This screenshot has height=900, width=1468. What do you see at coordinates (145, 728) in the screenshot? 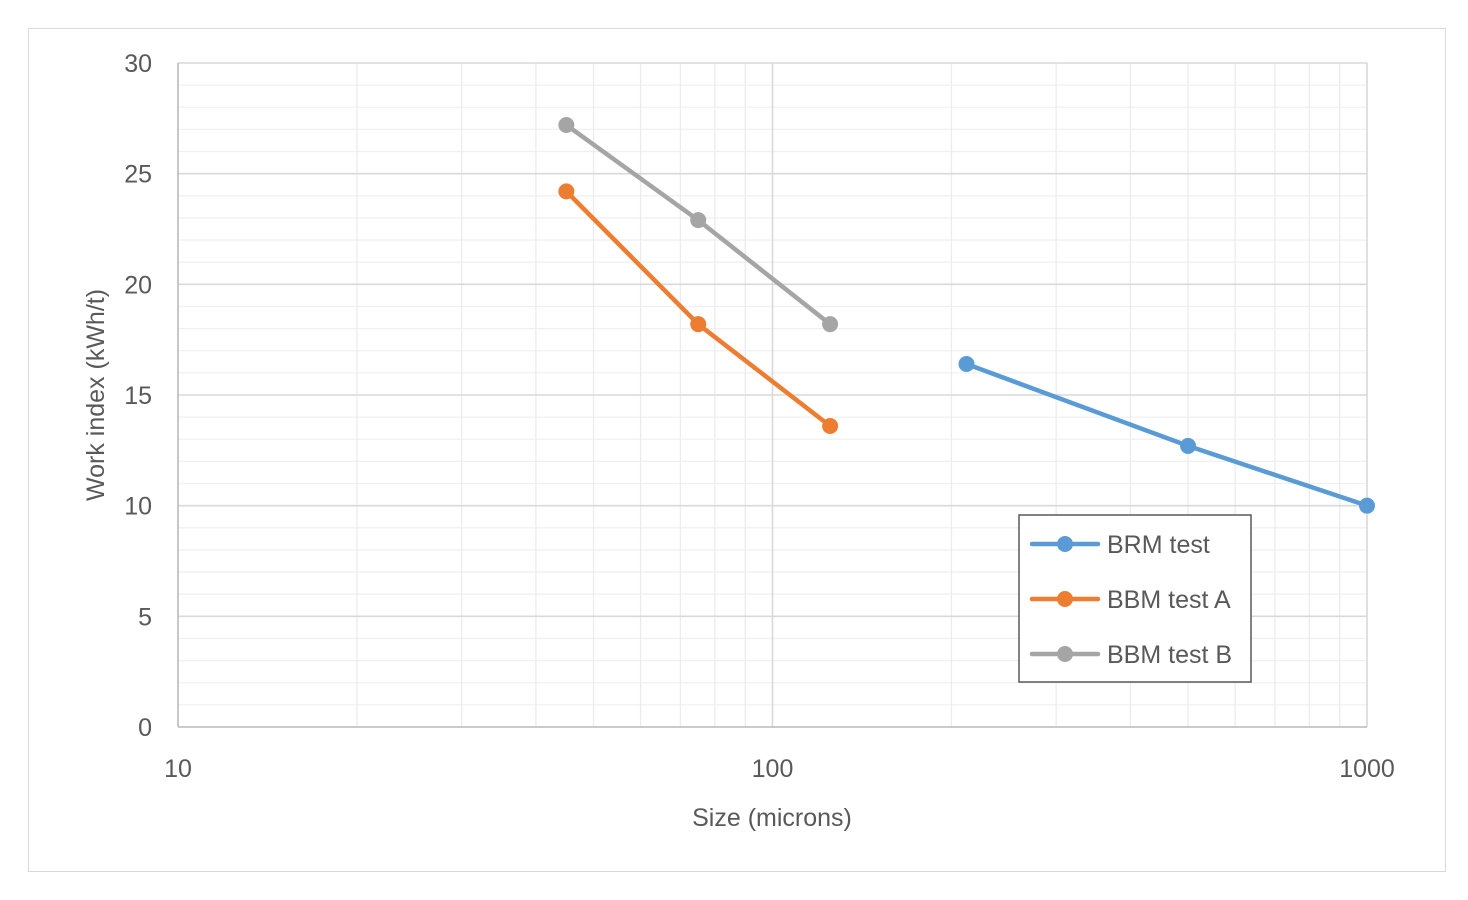
I see `y-tick-label: 0` at bounding box center [145, 728].